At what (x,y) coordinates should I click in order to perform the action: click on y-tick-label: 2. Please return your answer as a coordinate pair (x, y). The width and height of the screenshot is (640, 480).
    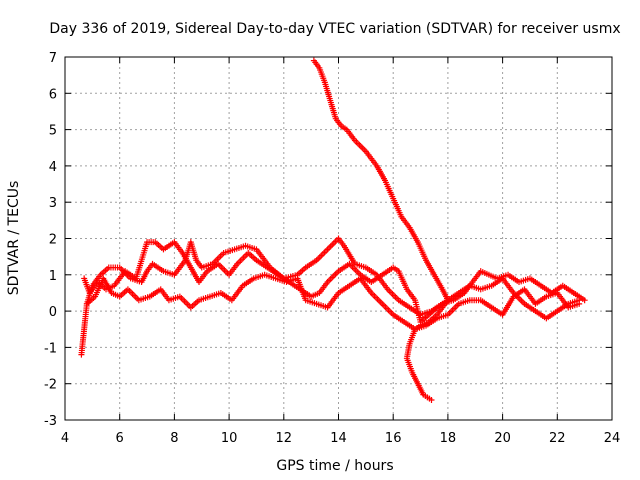
    Looking at the image, I should click on (53, 240).